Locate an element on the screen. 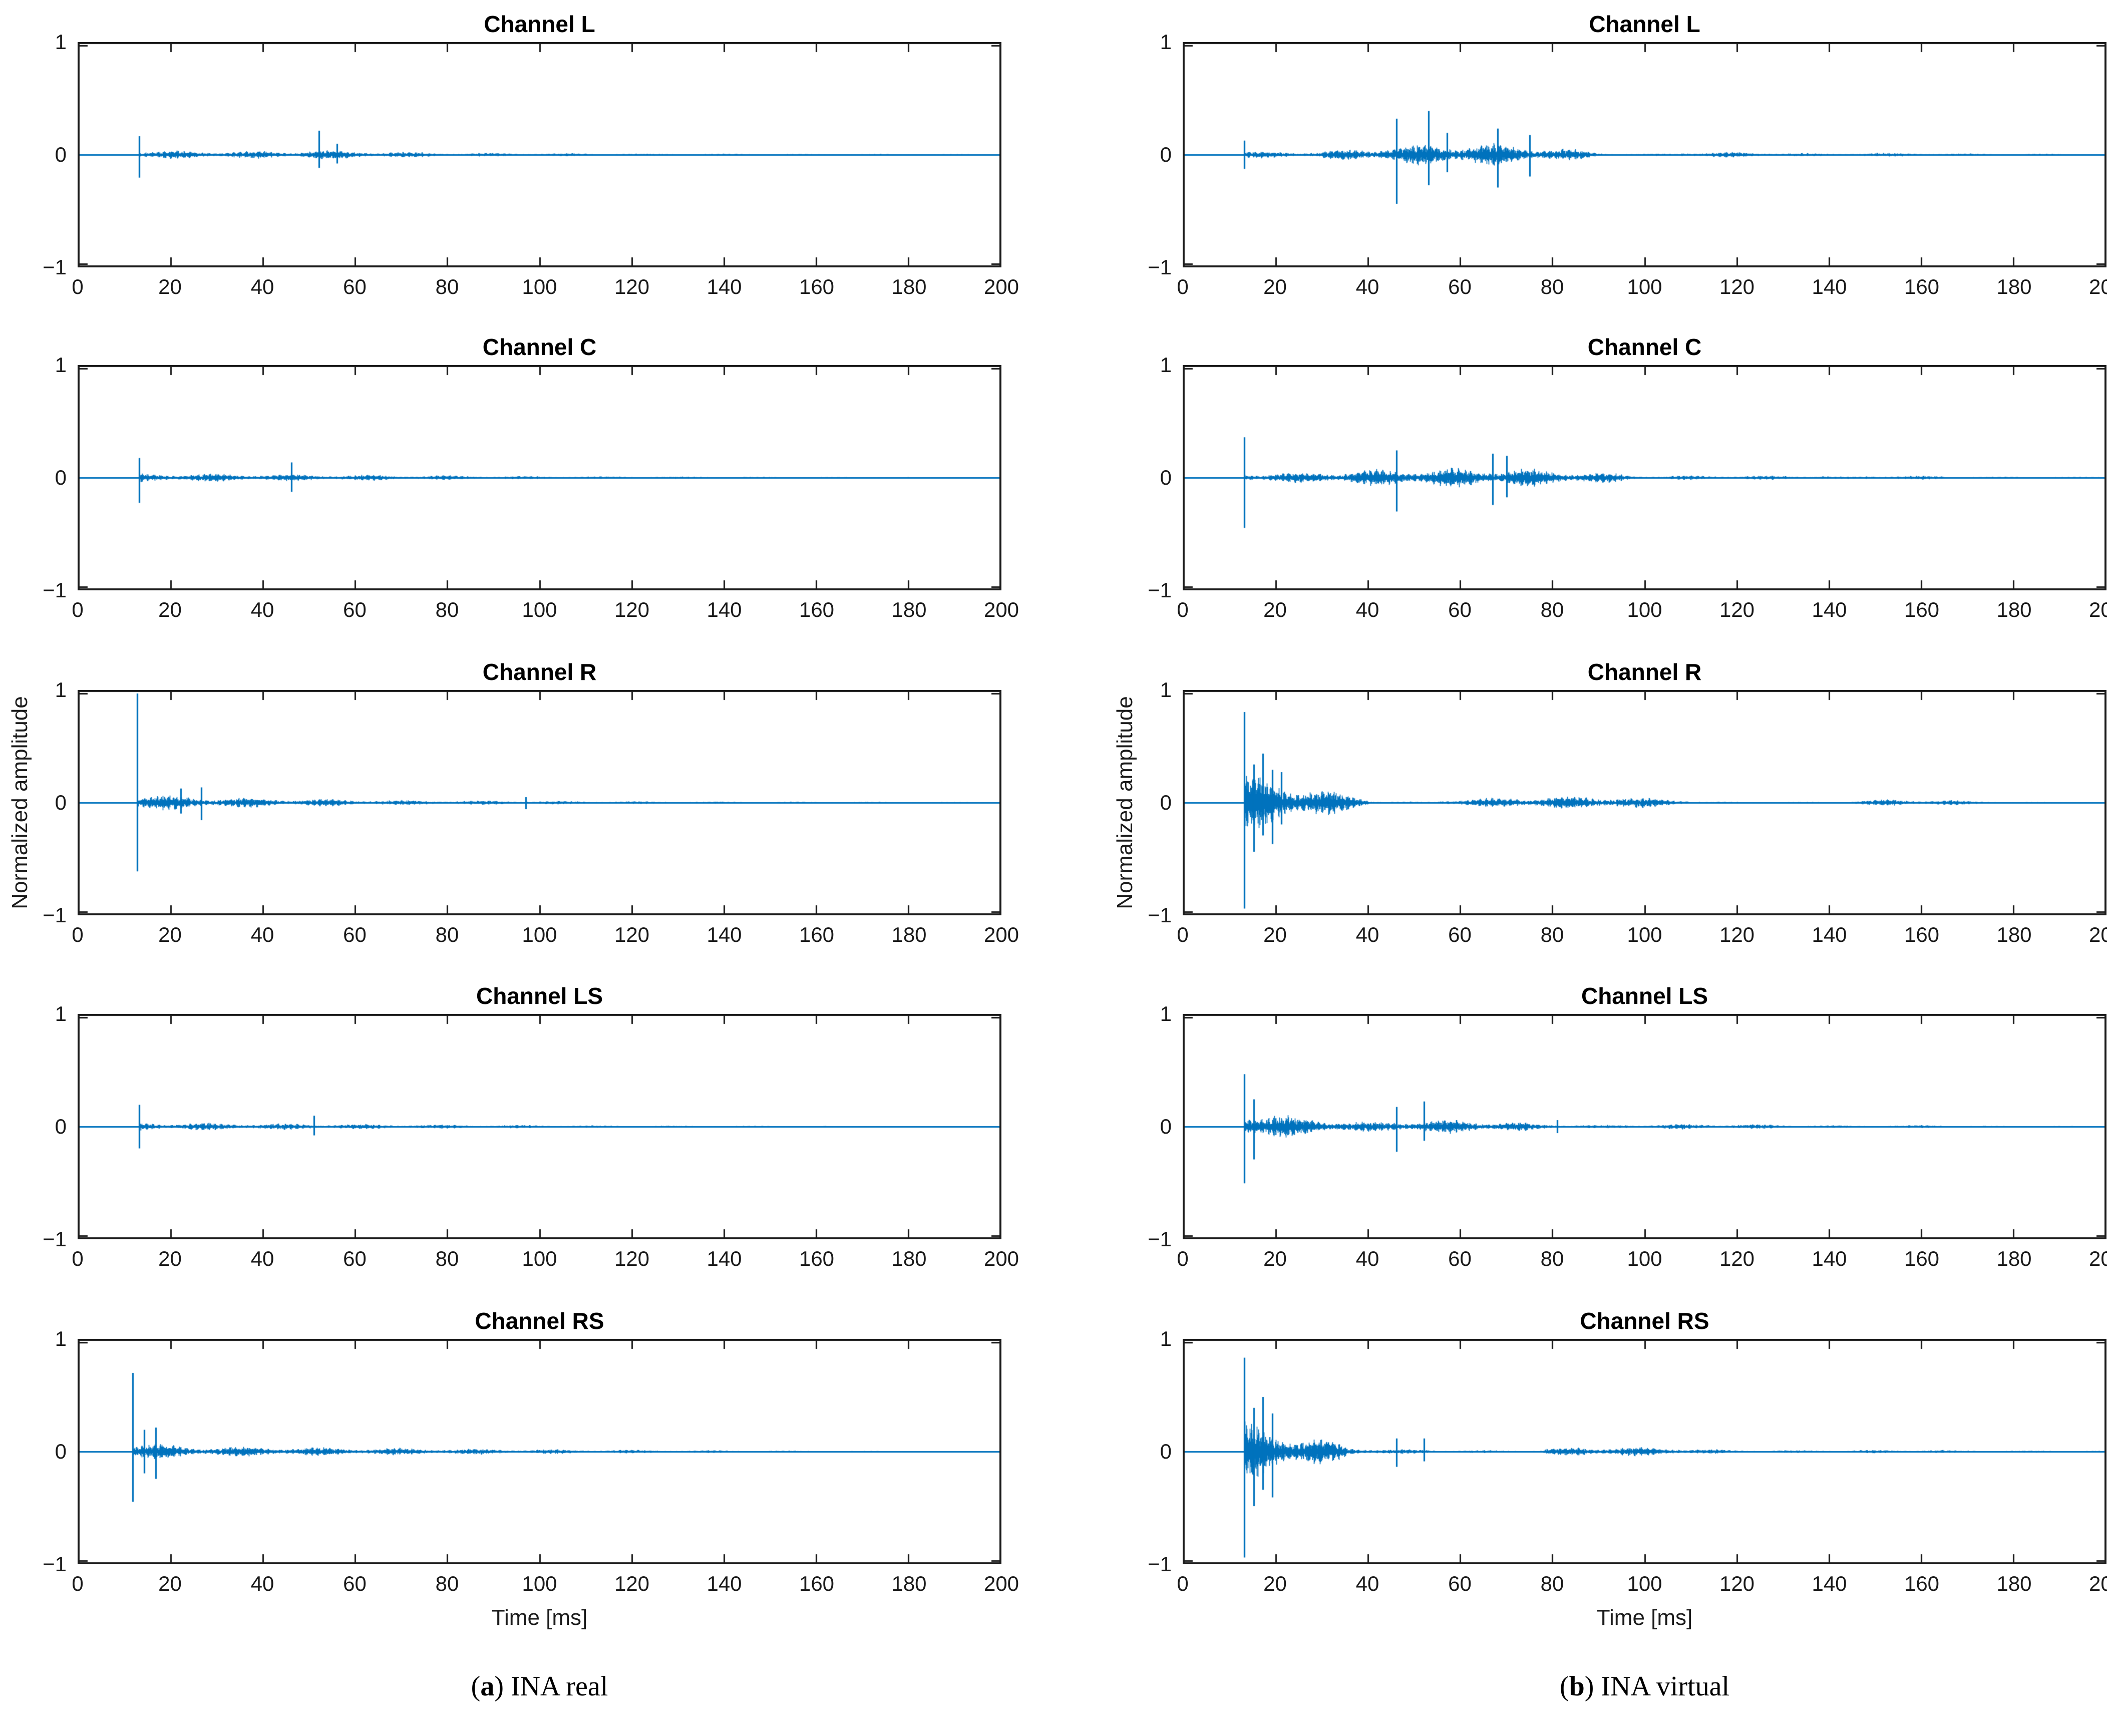 Image resolution: width=2107 pixels, height=1736 pixels. y-tick-label-b-R-1: 0 is located at coordinates (1166, 803).